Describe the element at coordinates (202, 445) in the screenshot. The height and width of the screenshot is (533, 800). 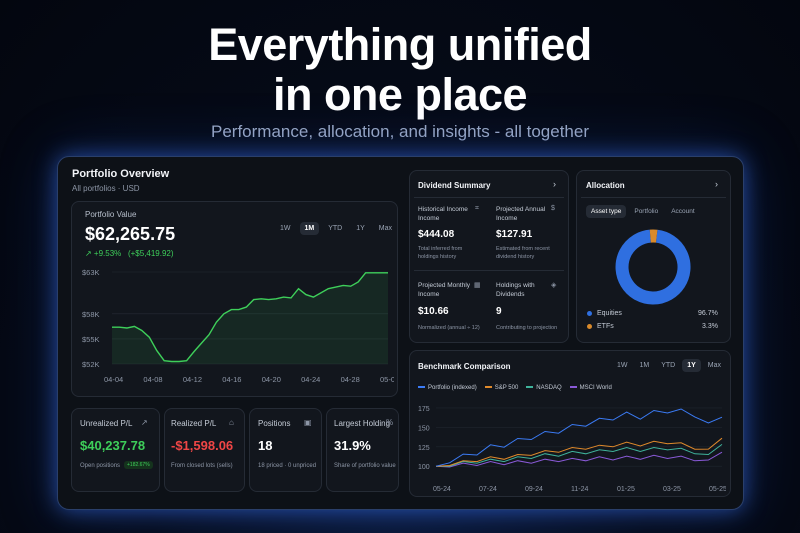
I see `realized-pl-value: -$1,598.06` at that location.